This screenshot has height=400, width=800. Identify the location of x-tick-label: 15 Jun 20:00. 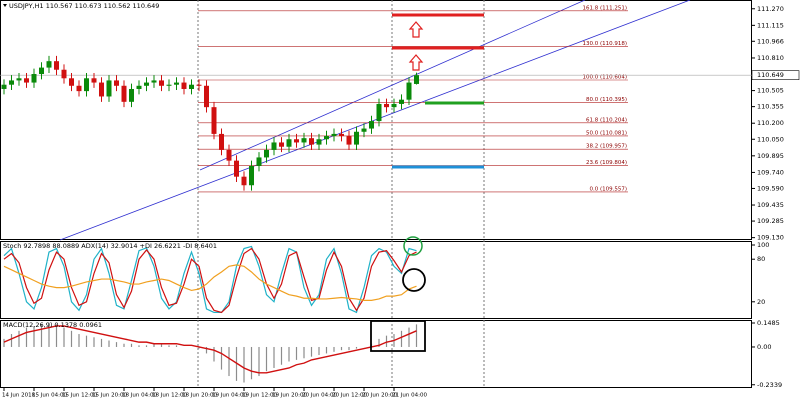
(109, 396).